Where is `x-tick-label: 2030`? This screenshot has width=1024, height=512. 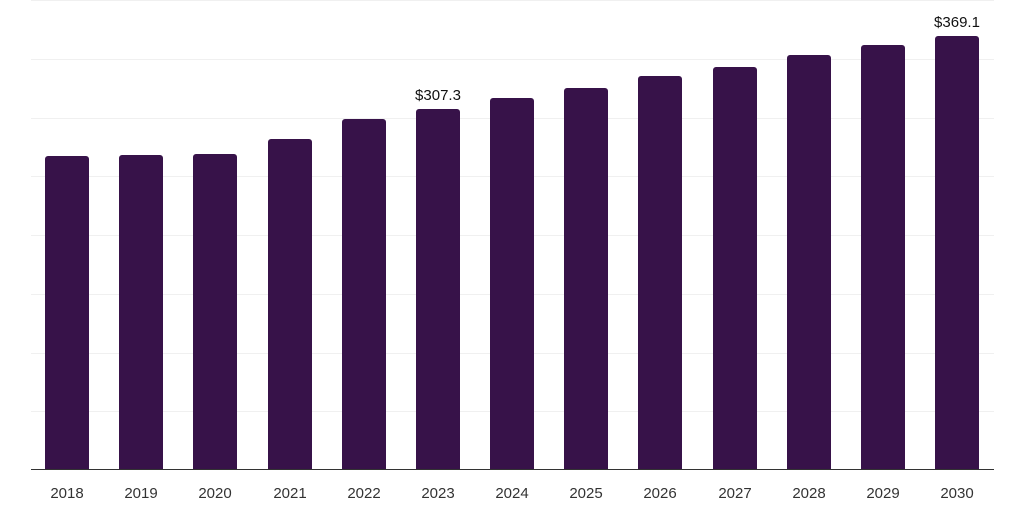
x-tick-label: 2030 is located at coordinates (957, 493).